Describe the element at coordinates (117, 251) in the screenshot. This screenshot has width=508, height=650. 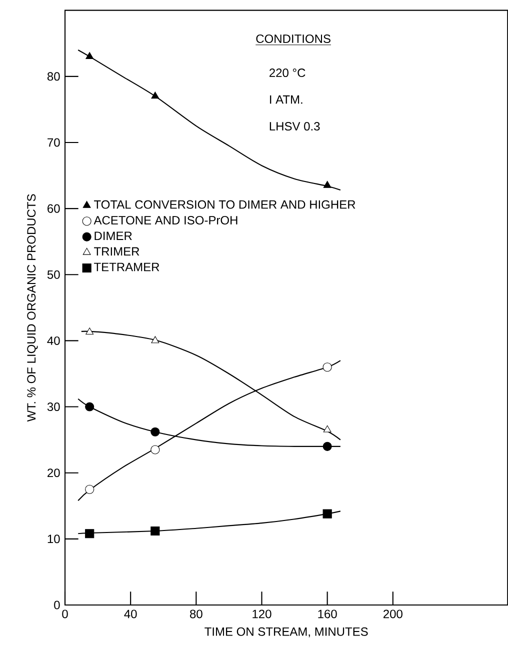
I see `legend-label: TRIMER` at that location.